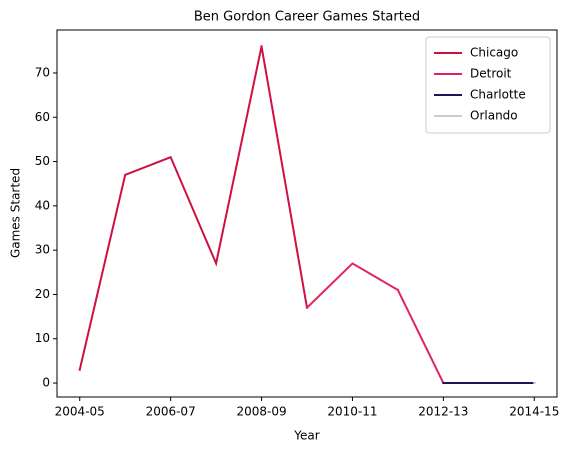  What do you see at coordinates (171, 412) in the screenshot?
I see `x-tick-label: 2006-07` at bounding box center [171, 412].